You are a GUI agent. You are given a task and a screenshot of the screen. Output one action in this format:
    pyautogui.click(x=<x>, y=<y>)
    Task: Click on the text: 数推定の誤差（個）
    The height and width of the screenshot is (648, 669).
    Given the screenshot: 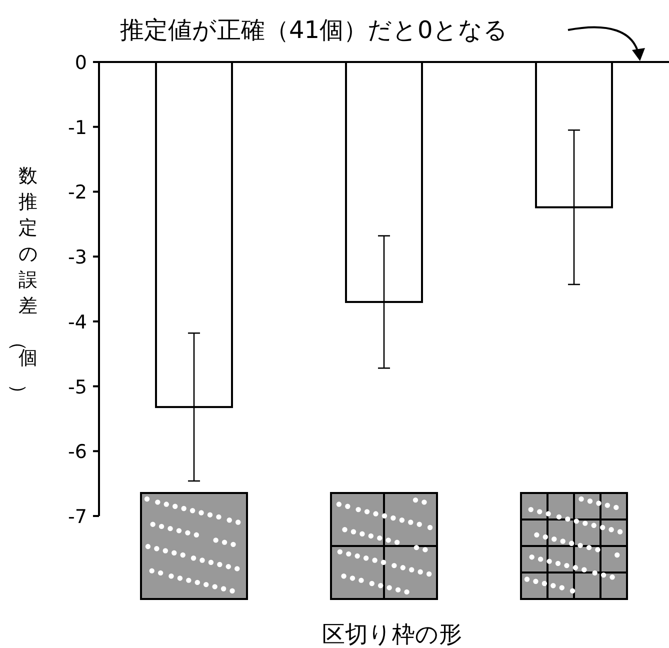 What is the action you would take?
    pyautogui.click(x=23, y=284)
    